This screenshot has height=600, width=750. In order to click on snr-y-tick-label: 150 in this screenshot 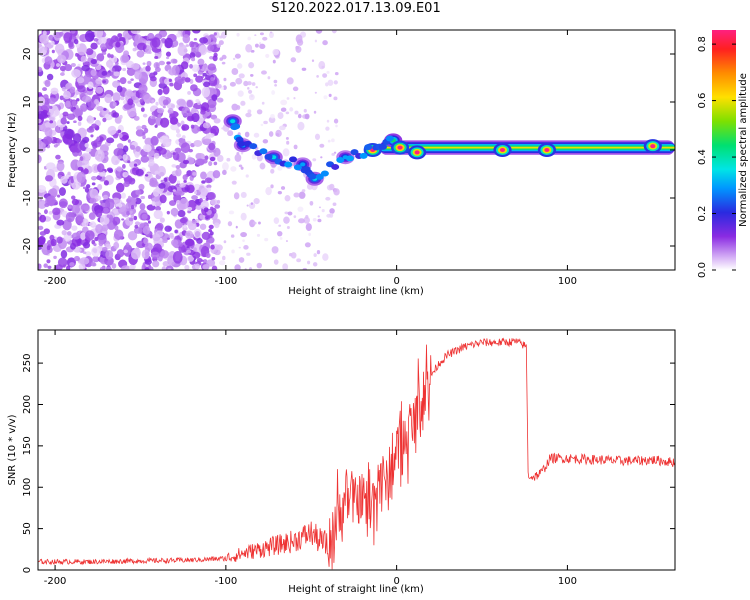, I will do `click(27, 445)`.